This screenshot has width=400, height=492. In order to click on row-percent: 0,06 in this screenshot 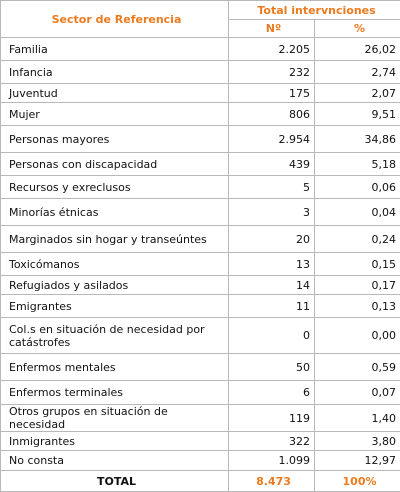, I will do `click(357, 187)`.